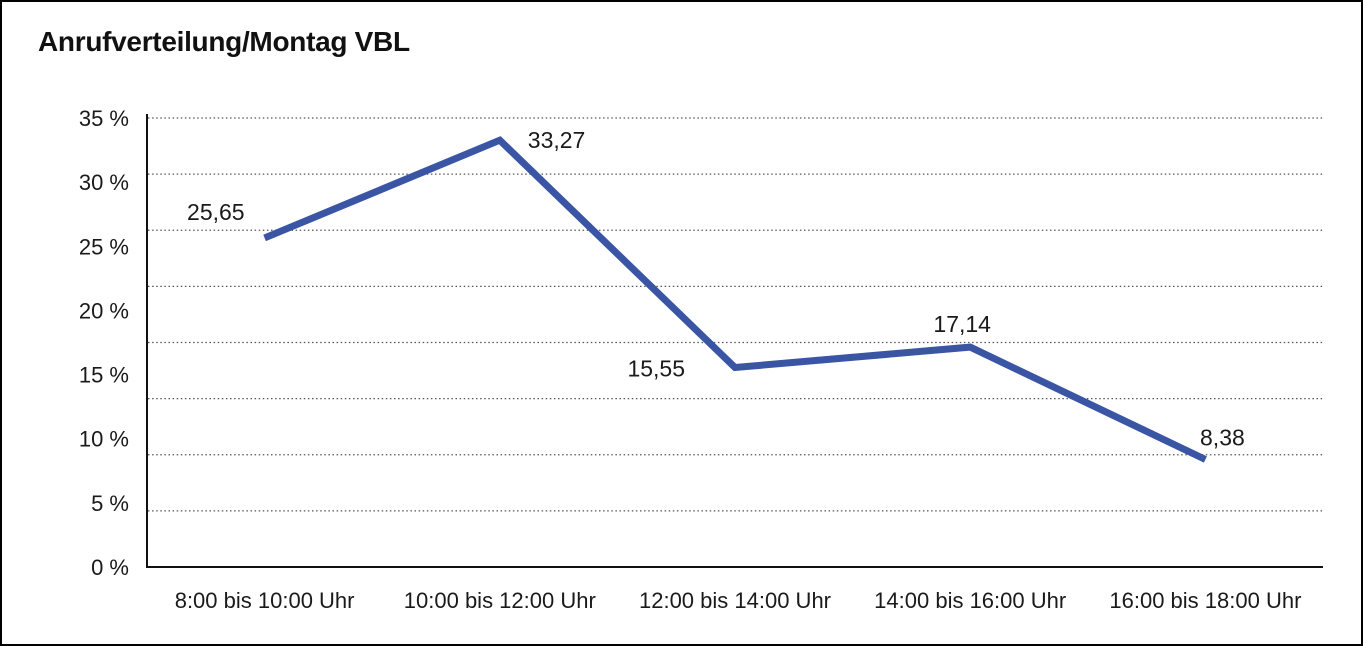 The image size is (1363, 646). I want to click on x-category-label: 16:00 bis 18:00 Uhr, so click(1205, 600).